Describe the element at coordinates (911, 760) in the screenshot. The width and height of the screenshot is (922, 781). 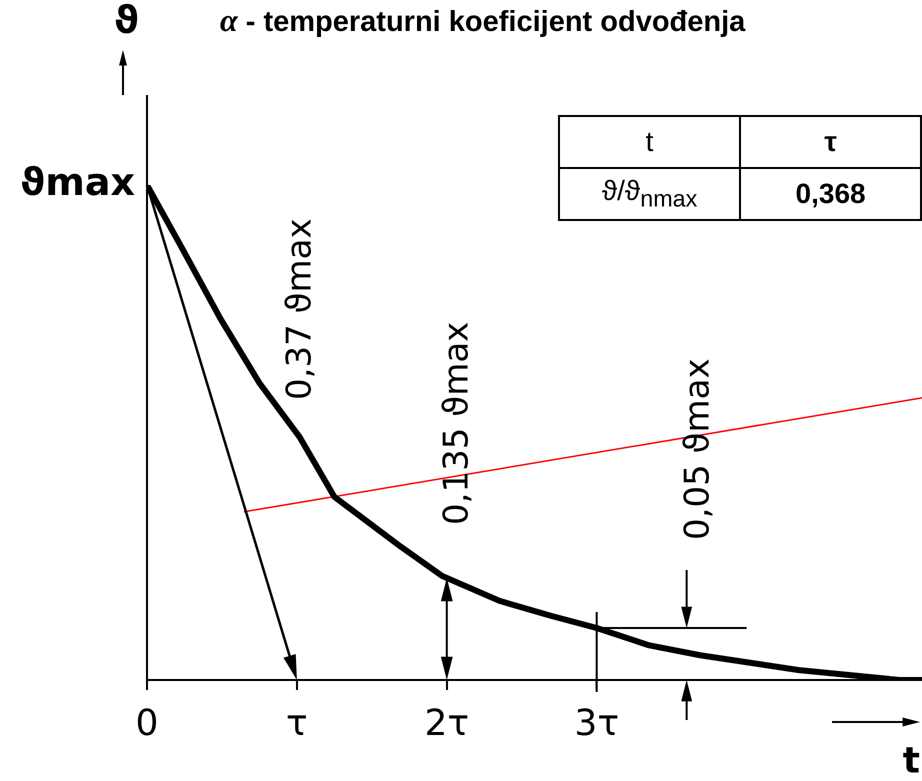
I see `x-axis-title: t` at that location.